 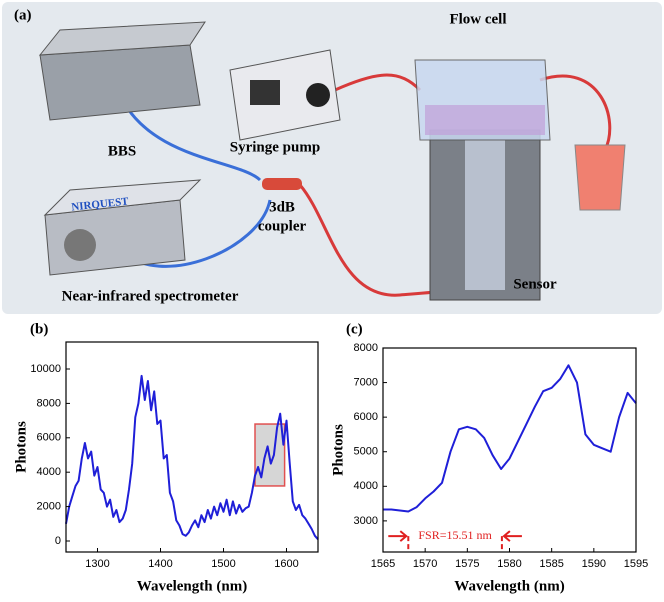 What do you see at coordinates (425, 564) in the screenshot?
I see `x-tick-label: 1570` at bounding box center [425, 564].